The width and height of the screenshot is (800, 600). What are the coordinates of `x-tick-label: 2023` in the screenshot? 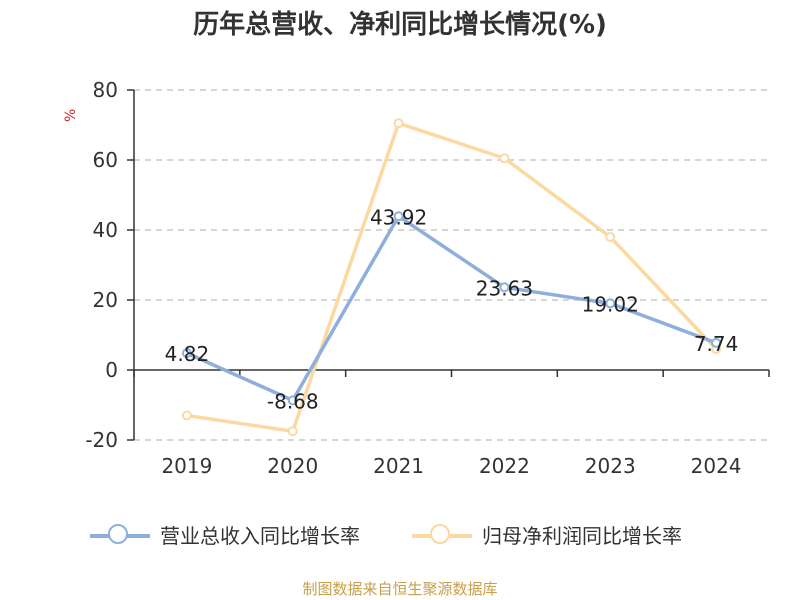 It's located at (610, 466).